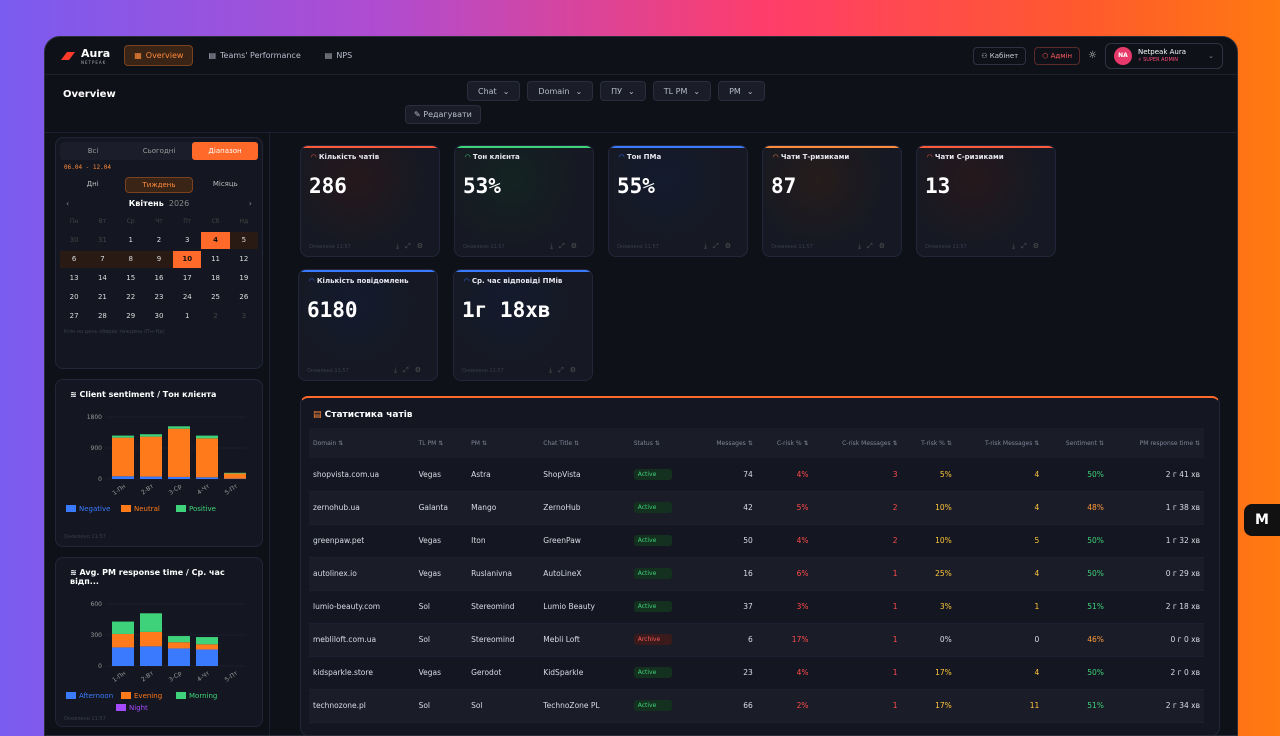  What do you see at coordinates (131, 259) in the screenshot?
I see `calendar-day: 8` at bounding box center [131, 259].